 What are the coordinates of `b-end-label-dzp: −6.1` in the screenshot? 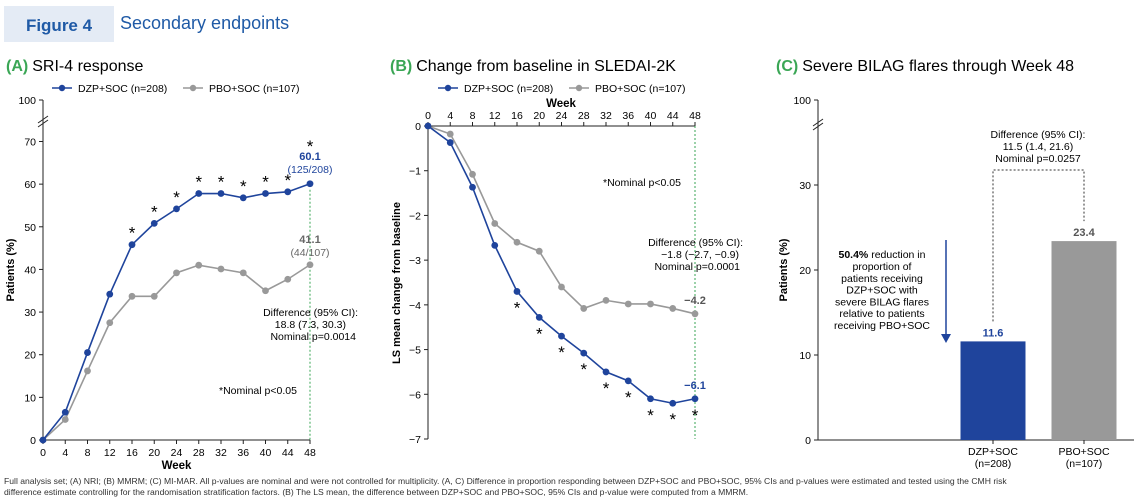 It's located at (695, 386).